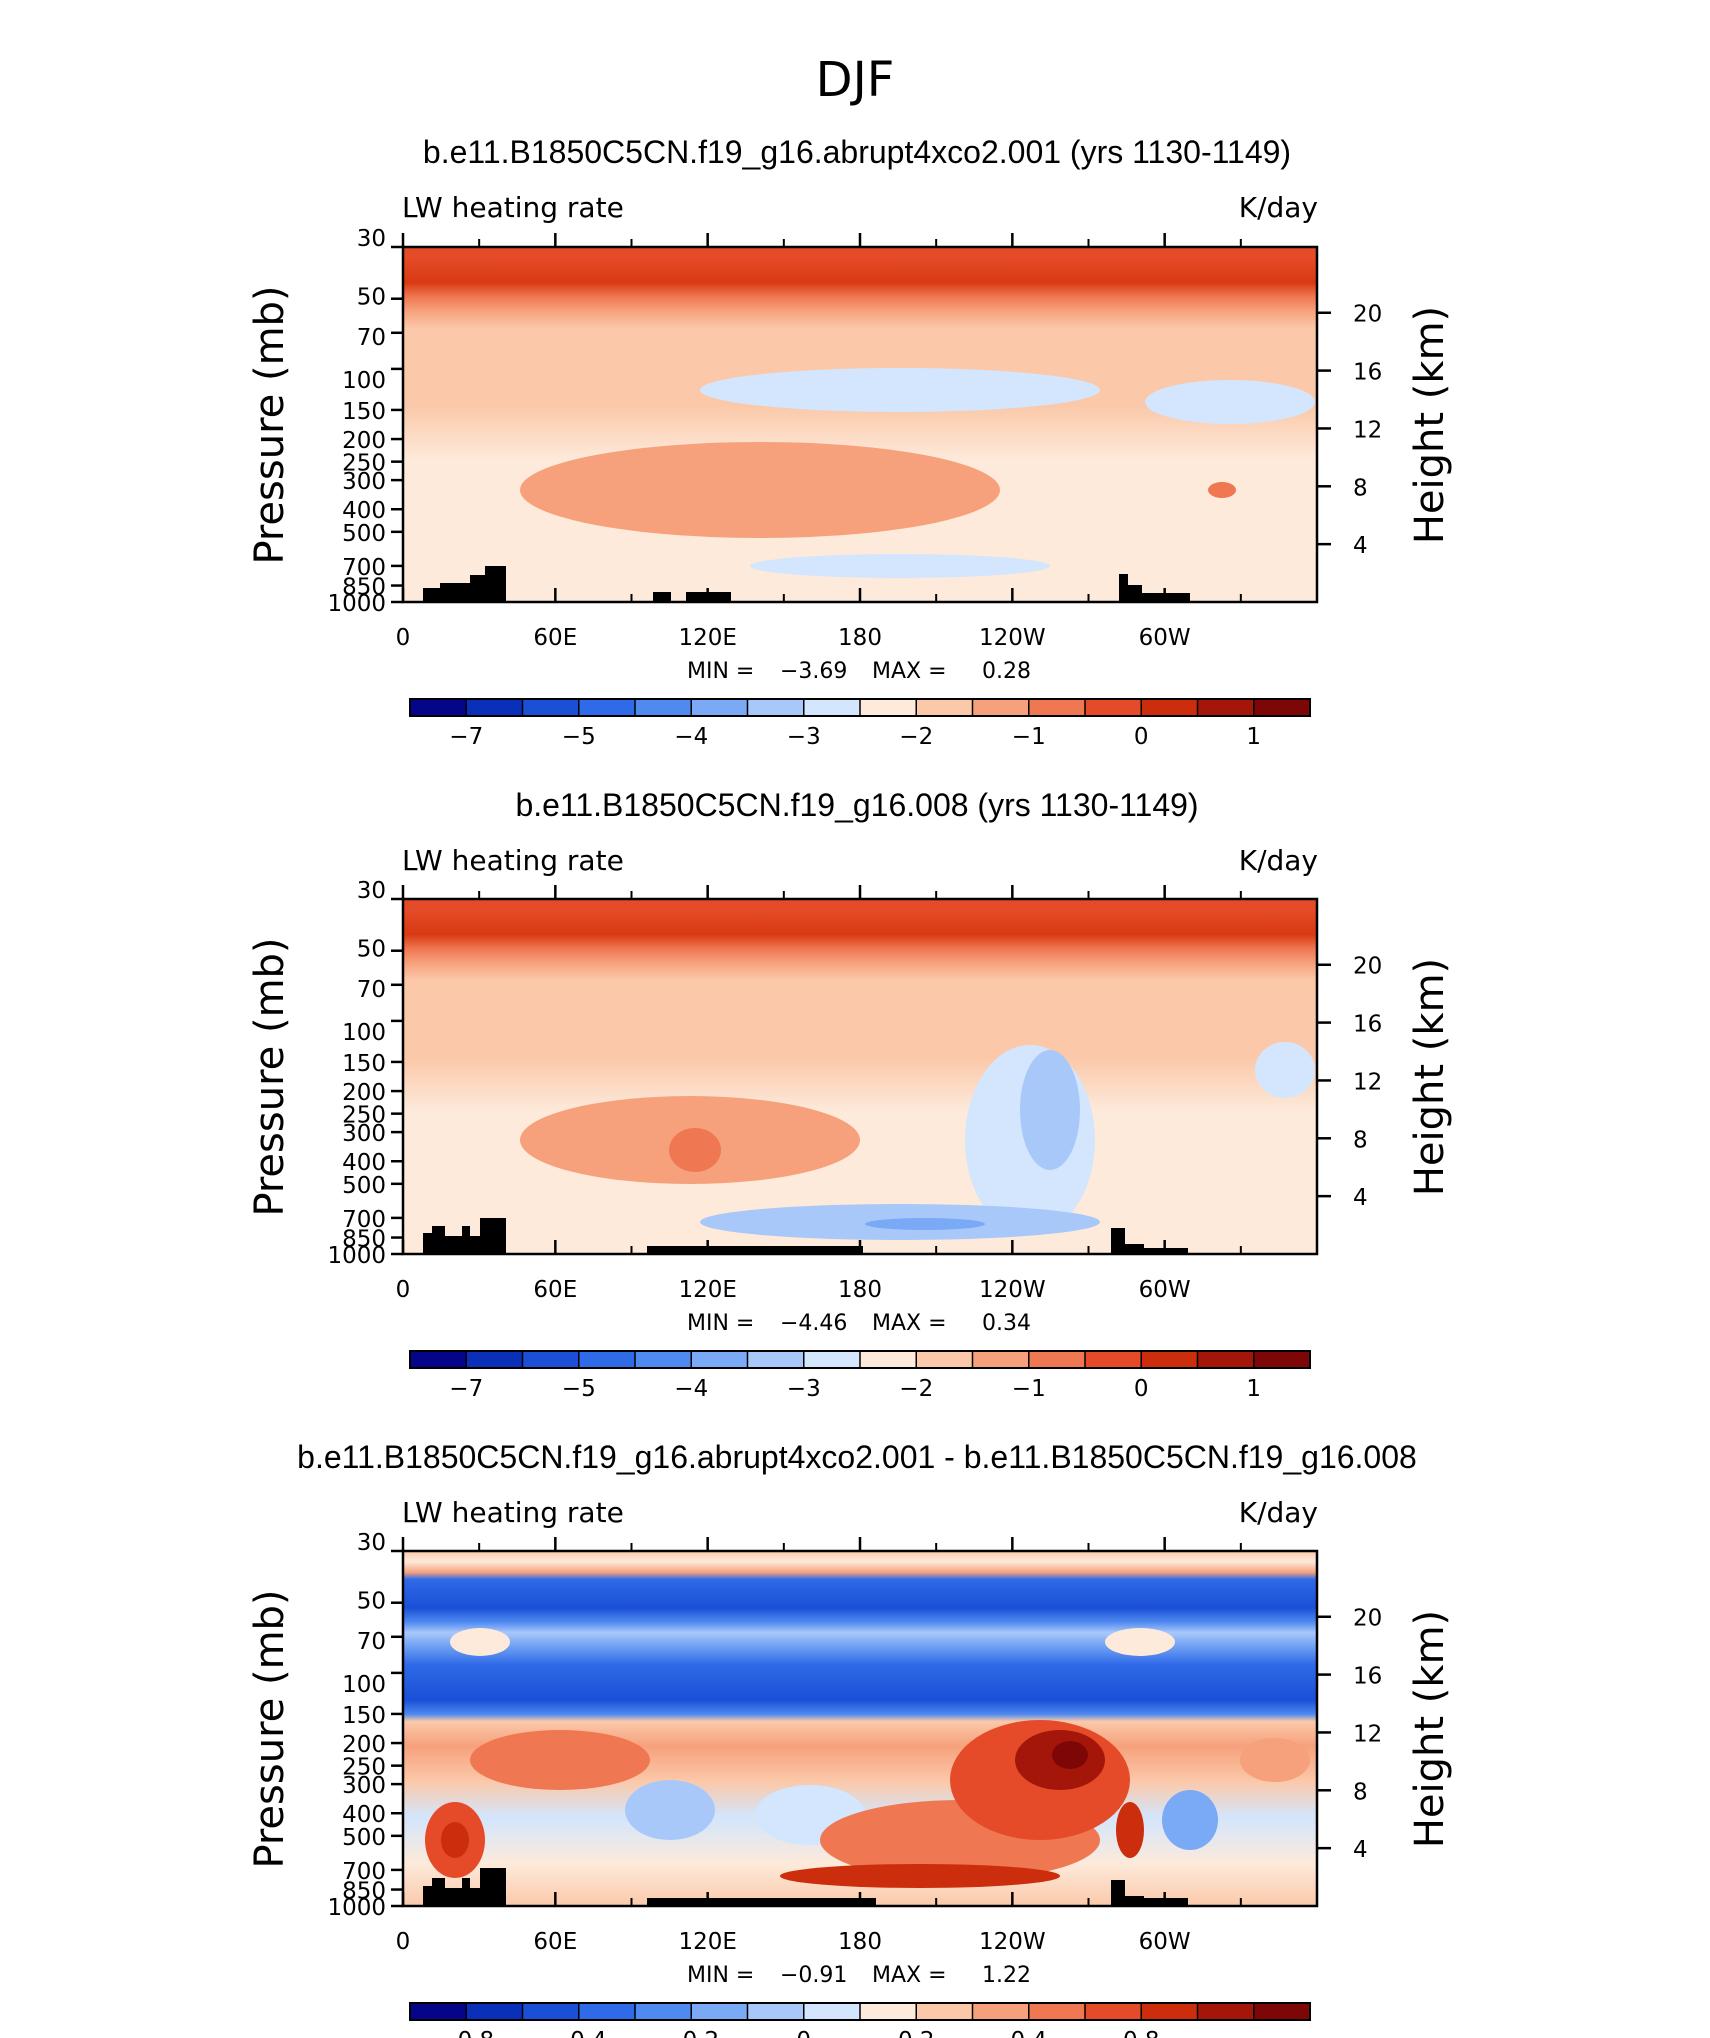 This screenshot has height=2038, width=1710. What do you see at coordinates (1070, 1755) in the screenshot?
I see `east-max-core` at bounding box center [1070, 1755].